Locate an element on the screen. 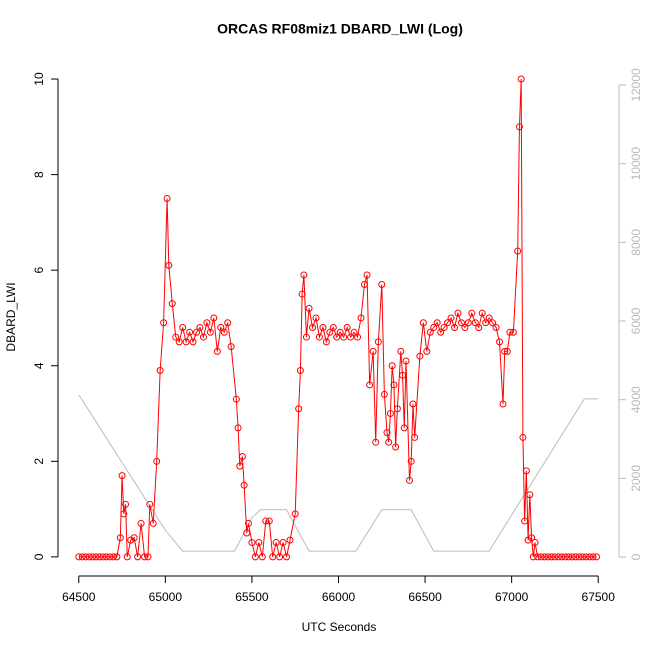  y2-tick-label: 6000 is located at coordinates (636, 320).